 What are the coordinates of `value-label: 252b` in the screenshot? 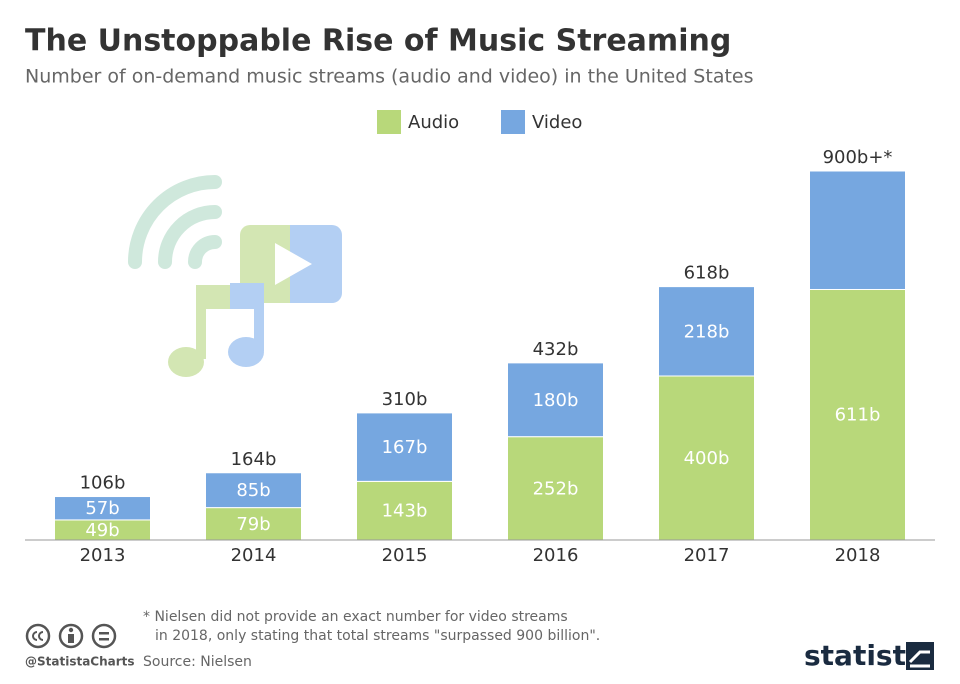 It's located at (556, 488).